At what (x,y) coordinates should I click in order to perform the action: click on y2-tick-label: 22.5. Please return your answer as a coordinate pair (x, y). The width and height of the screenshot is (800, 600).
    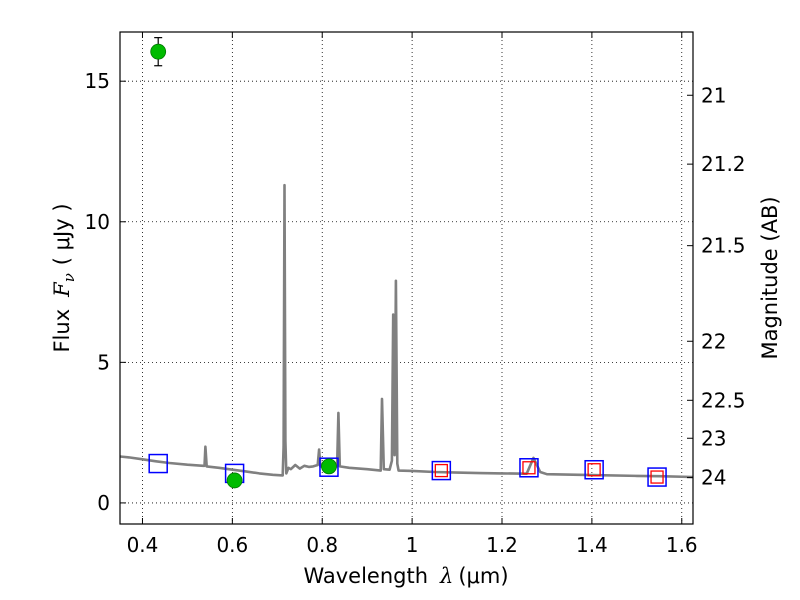
    Looking at the image, I should click on (723, 400).